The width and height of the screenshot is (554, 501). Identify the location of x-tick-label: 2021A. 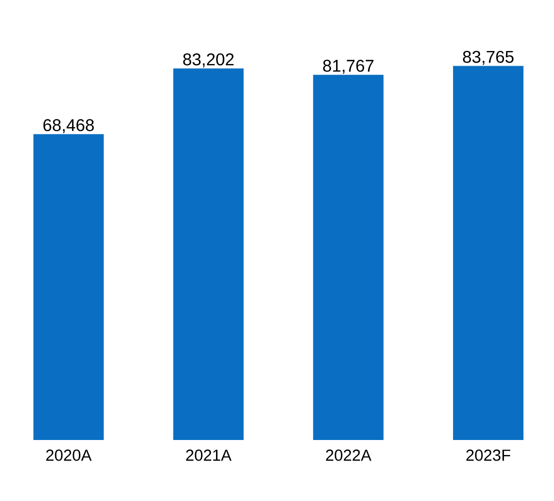
(209, 455).